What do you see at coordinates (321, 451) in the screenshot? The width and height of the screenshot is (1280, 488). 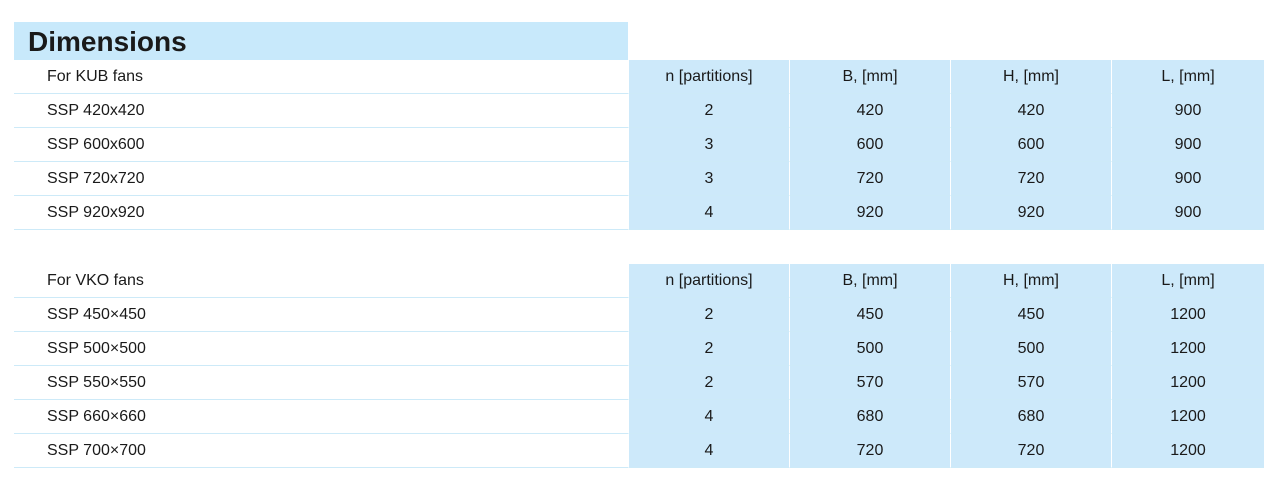 I see `row-label: SSP 700×700` at bounding box center [321, 451].